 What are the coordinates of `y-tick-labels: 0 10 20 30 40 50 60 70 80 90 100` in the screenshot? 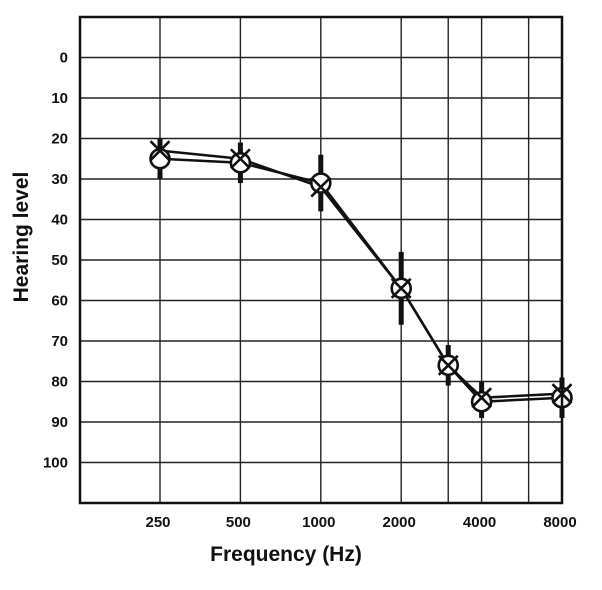 It's located at (55, 261).